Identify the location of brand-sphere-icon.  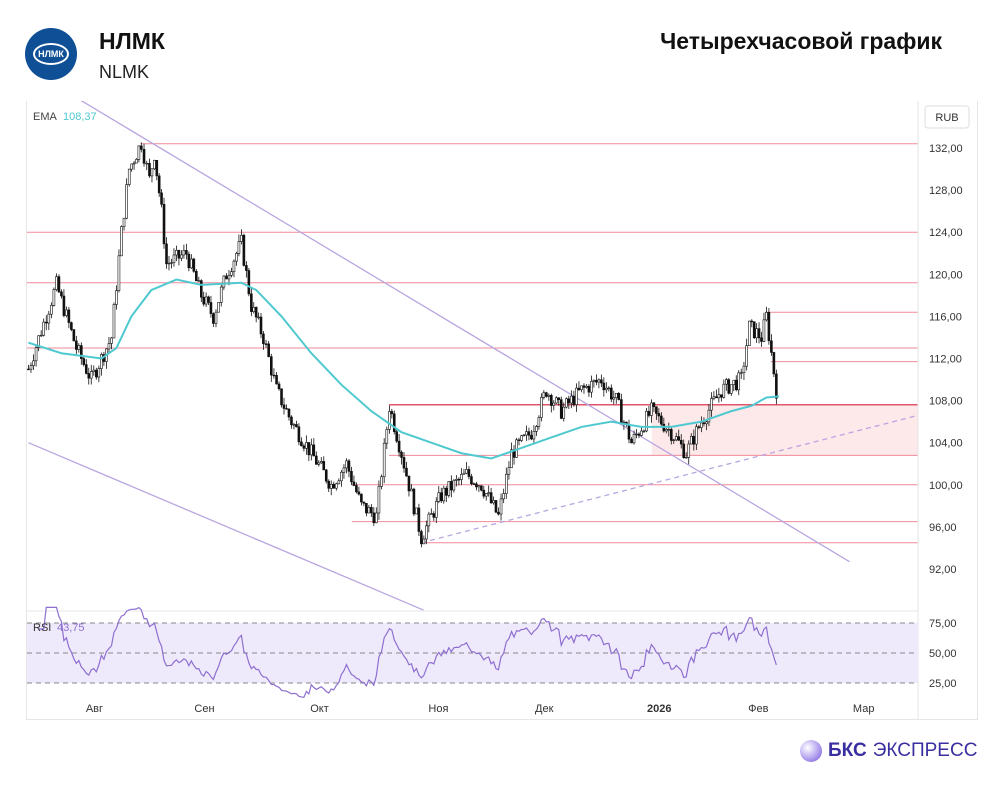
(811, 751).